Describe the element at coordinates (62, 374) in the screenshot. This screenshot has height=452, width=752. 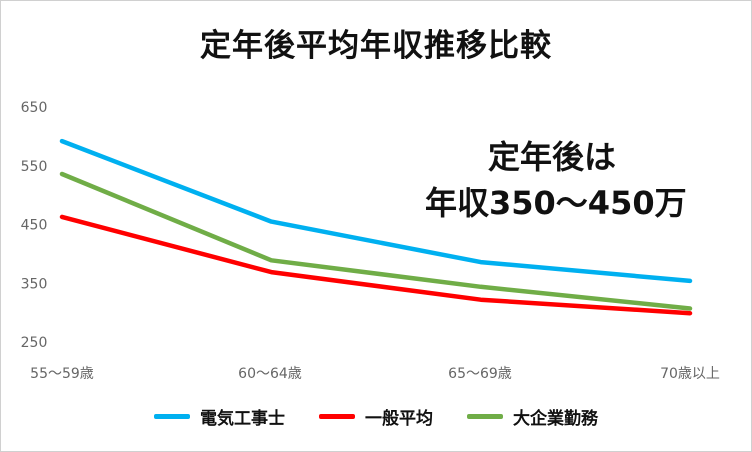
I see `x-tick-label: 55〜59歳` at that location.